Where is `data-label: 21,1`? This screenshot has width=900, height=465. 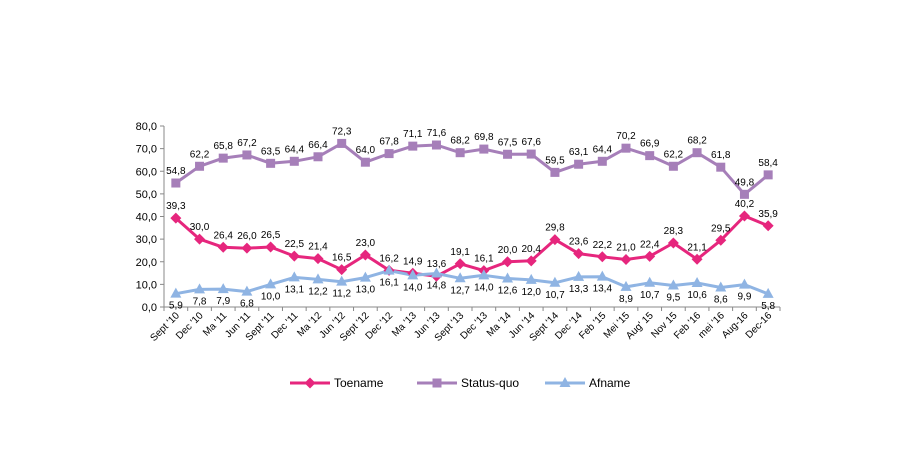
data-label: 21,1 is located at coordinates (697, 247).